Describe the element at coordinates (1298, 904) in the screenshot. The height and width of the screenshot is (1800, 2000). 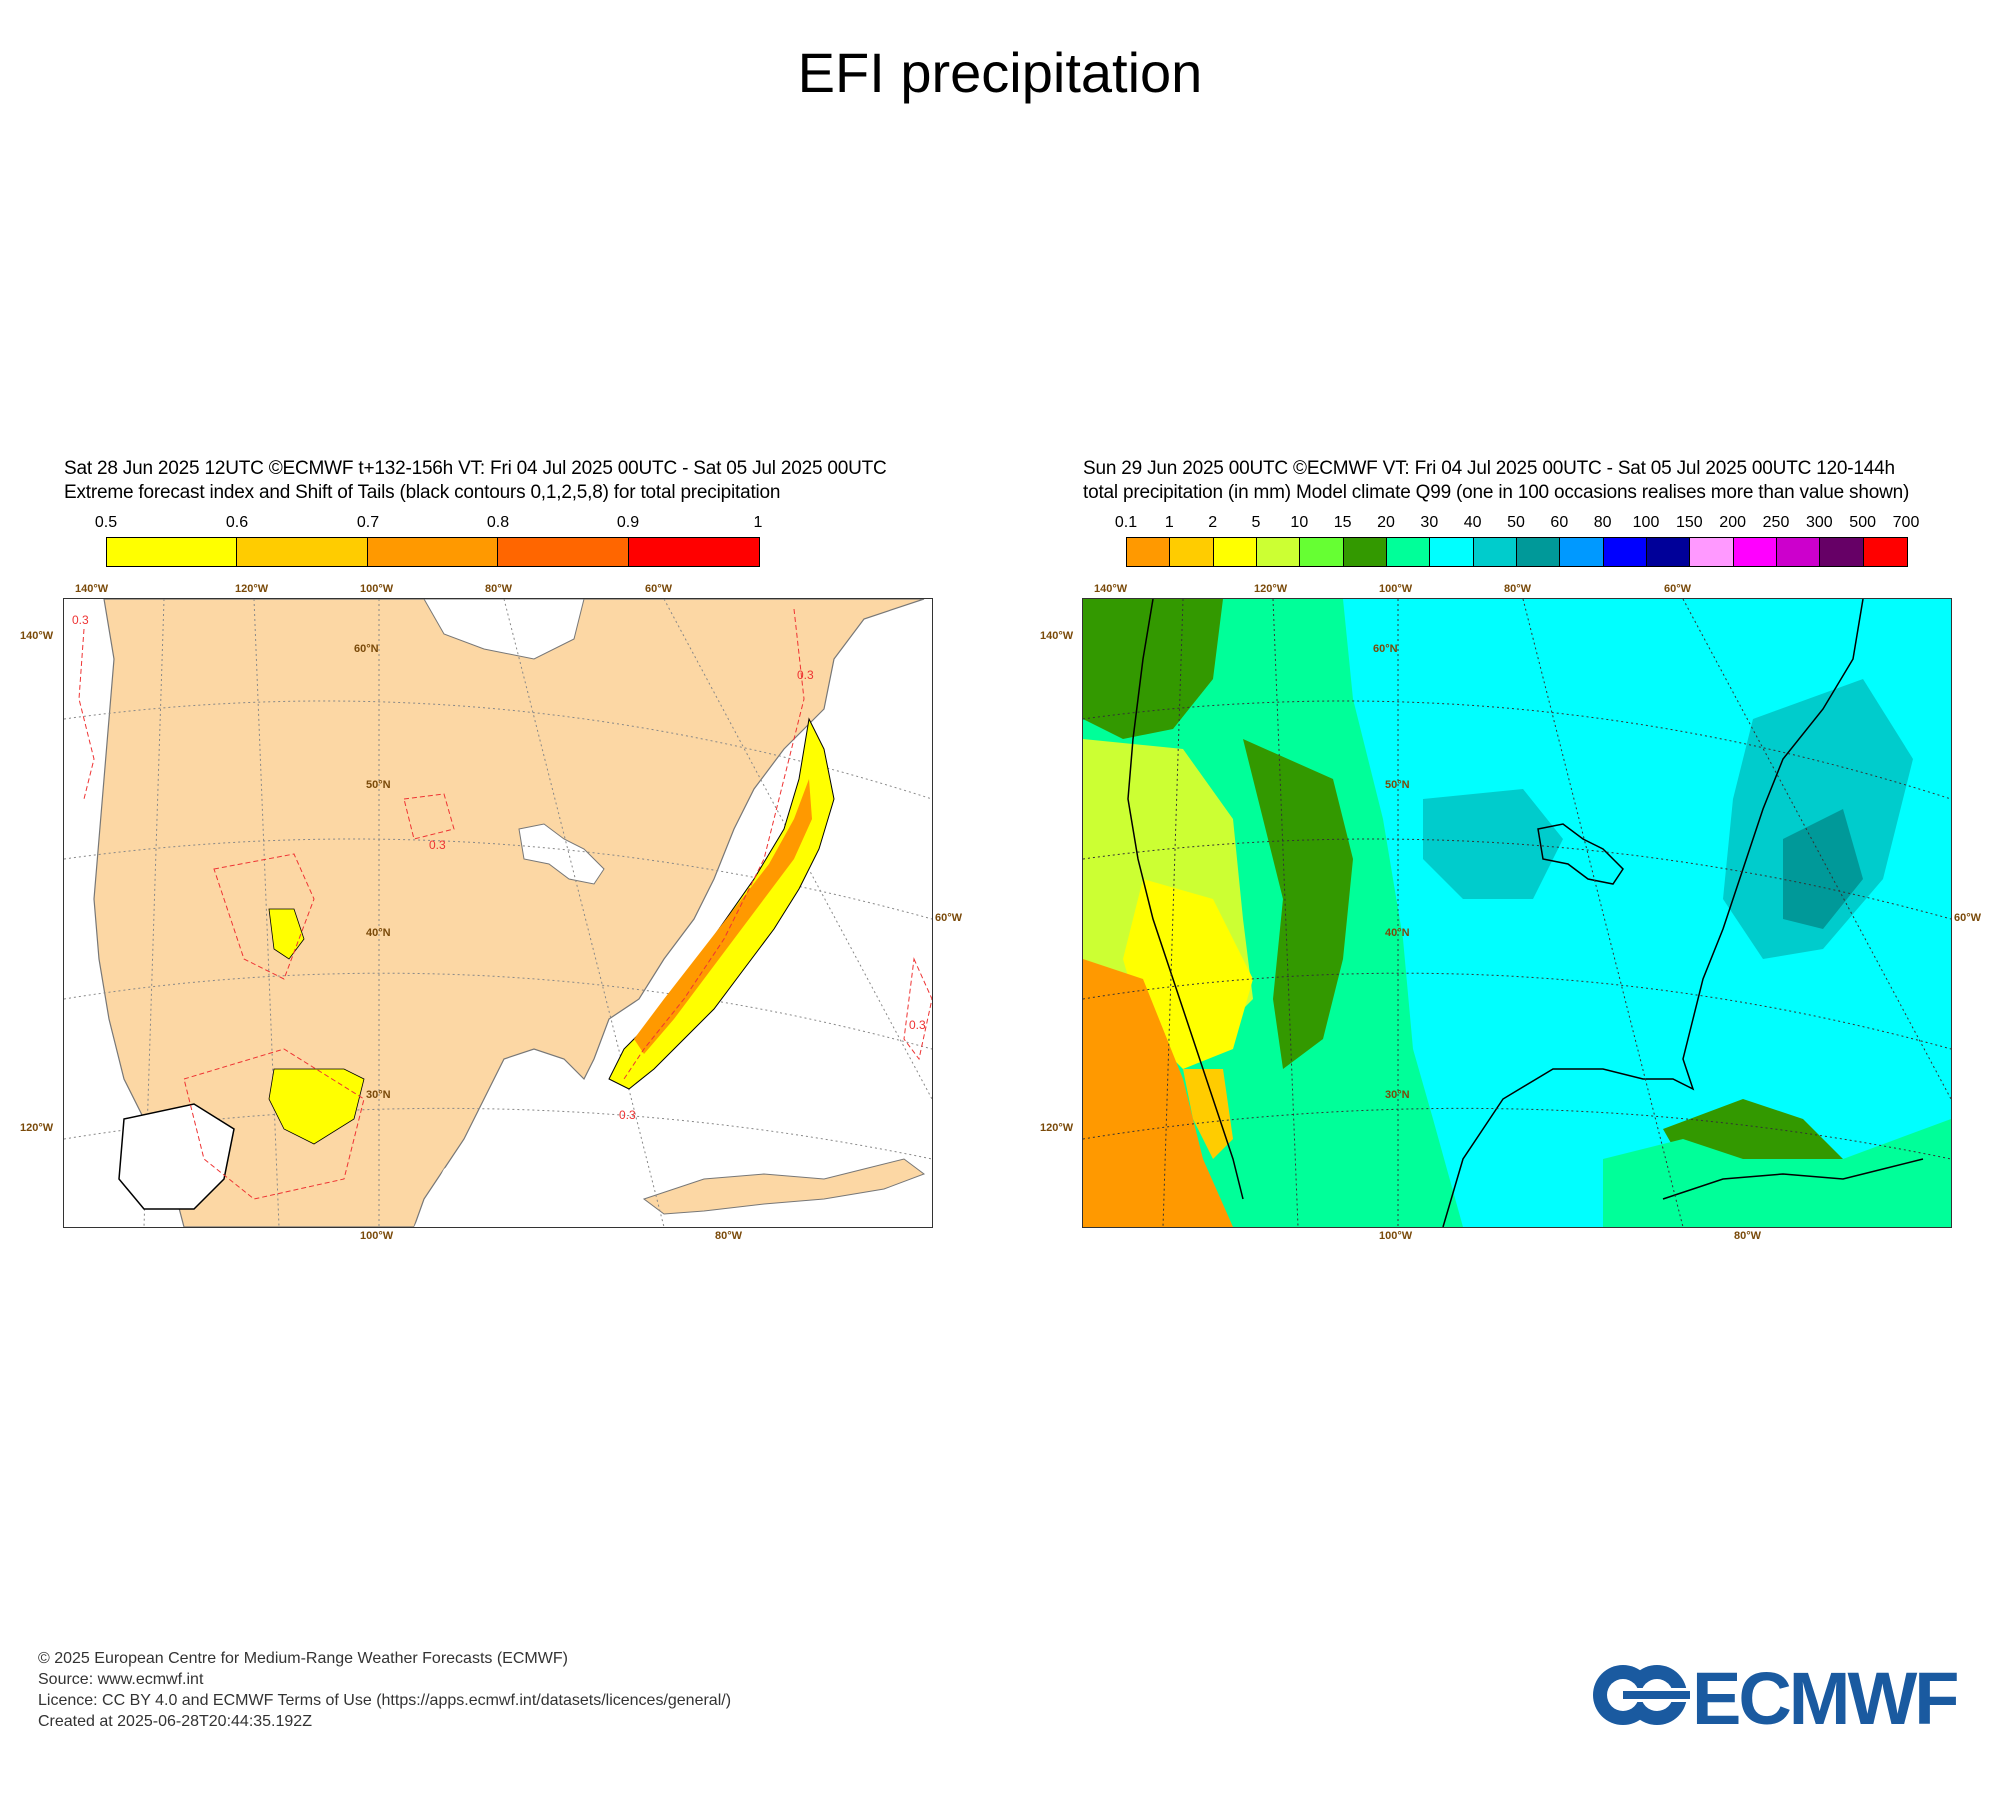
I see `precip-rockies-dark` at that location.